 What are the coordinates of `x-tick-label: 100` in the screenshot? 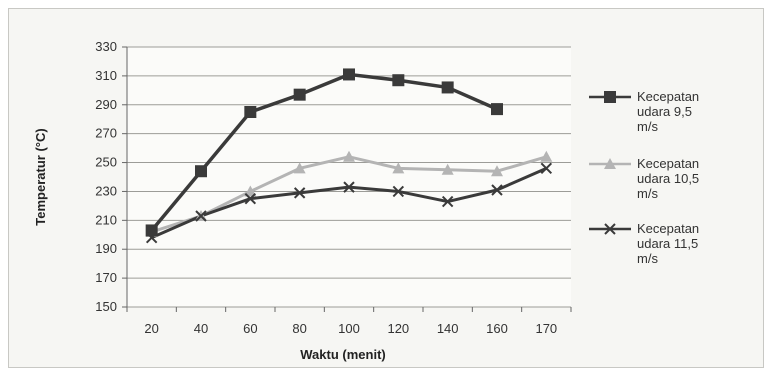 It's located at (349, 328).